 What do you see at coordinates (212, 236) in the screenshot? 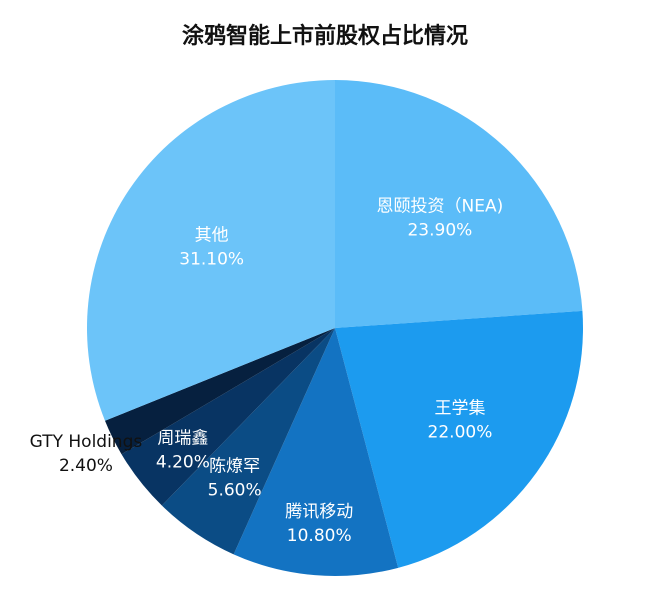
I see `slice-name-label: 其他` at bounding box center [212, 236].